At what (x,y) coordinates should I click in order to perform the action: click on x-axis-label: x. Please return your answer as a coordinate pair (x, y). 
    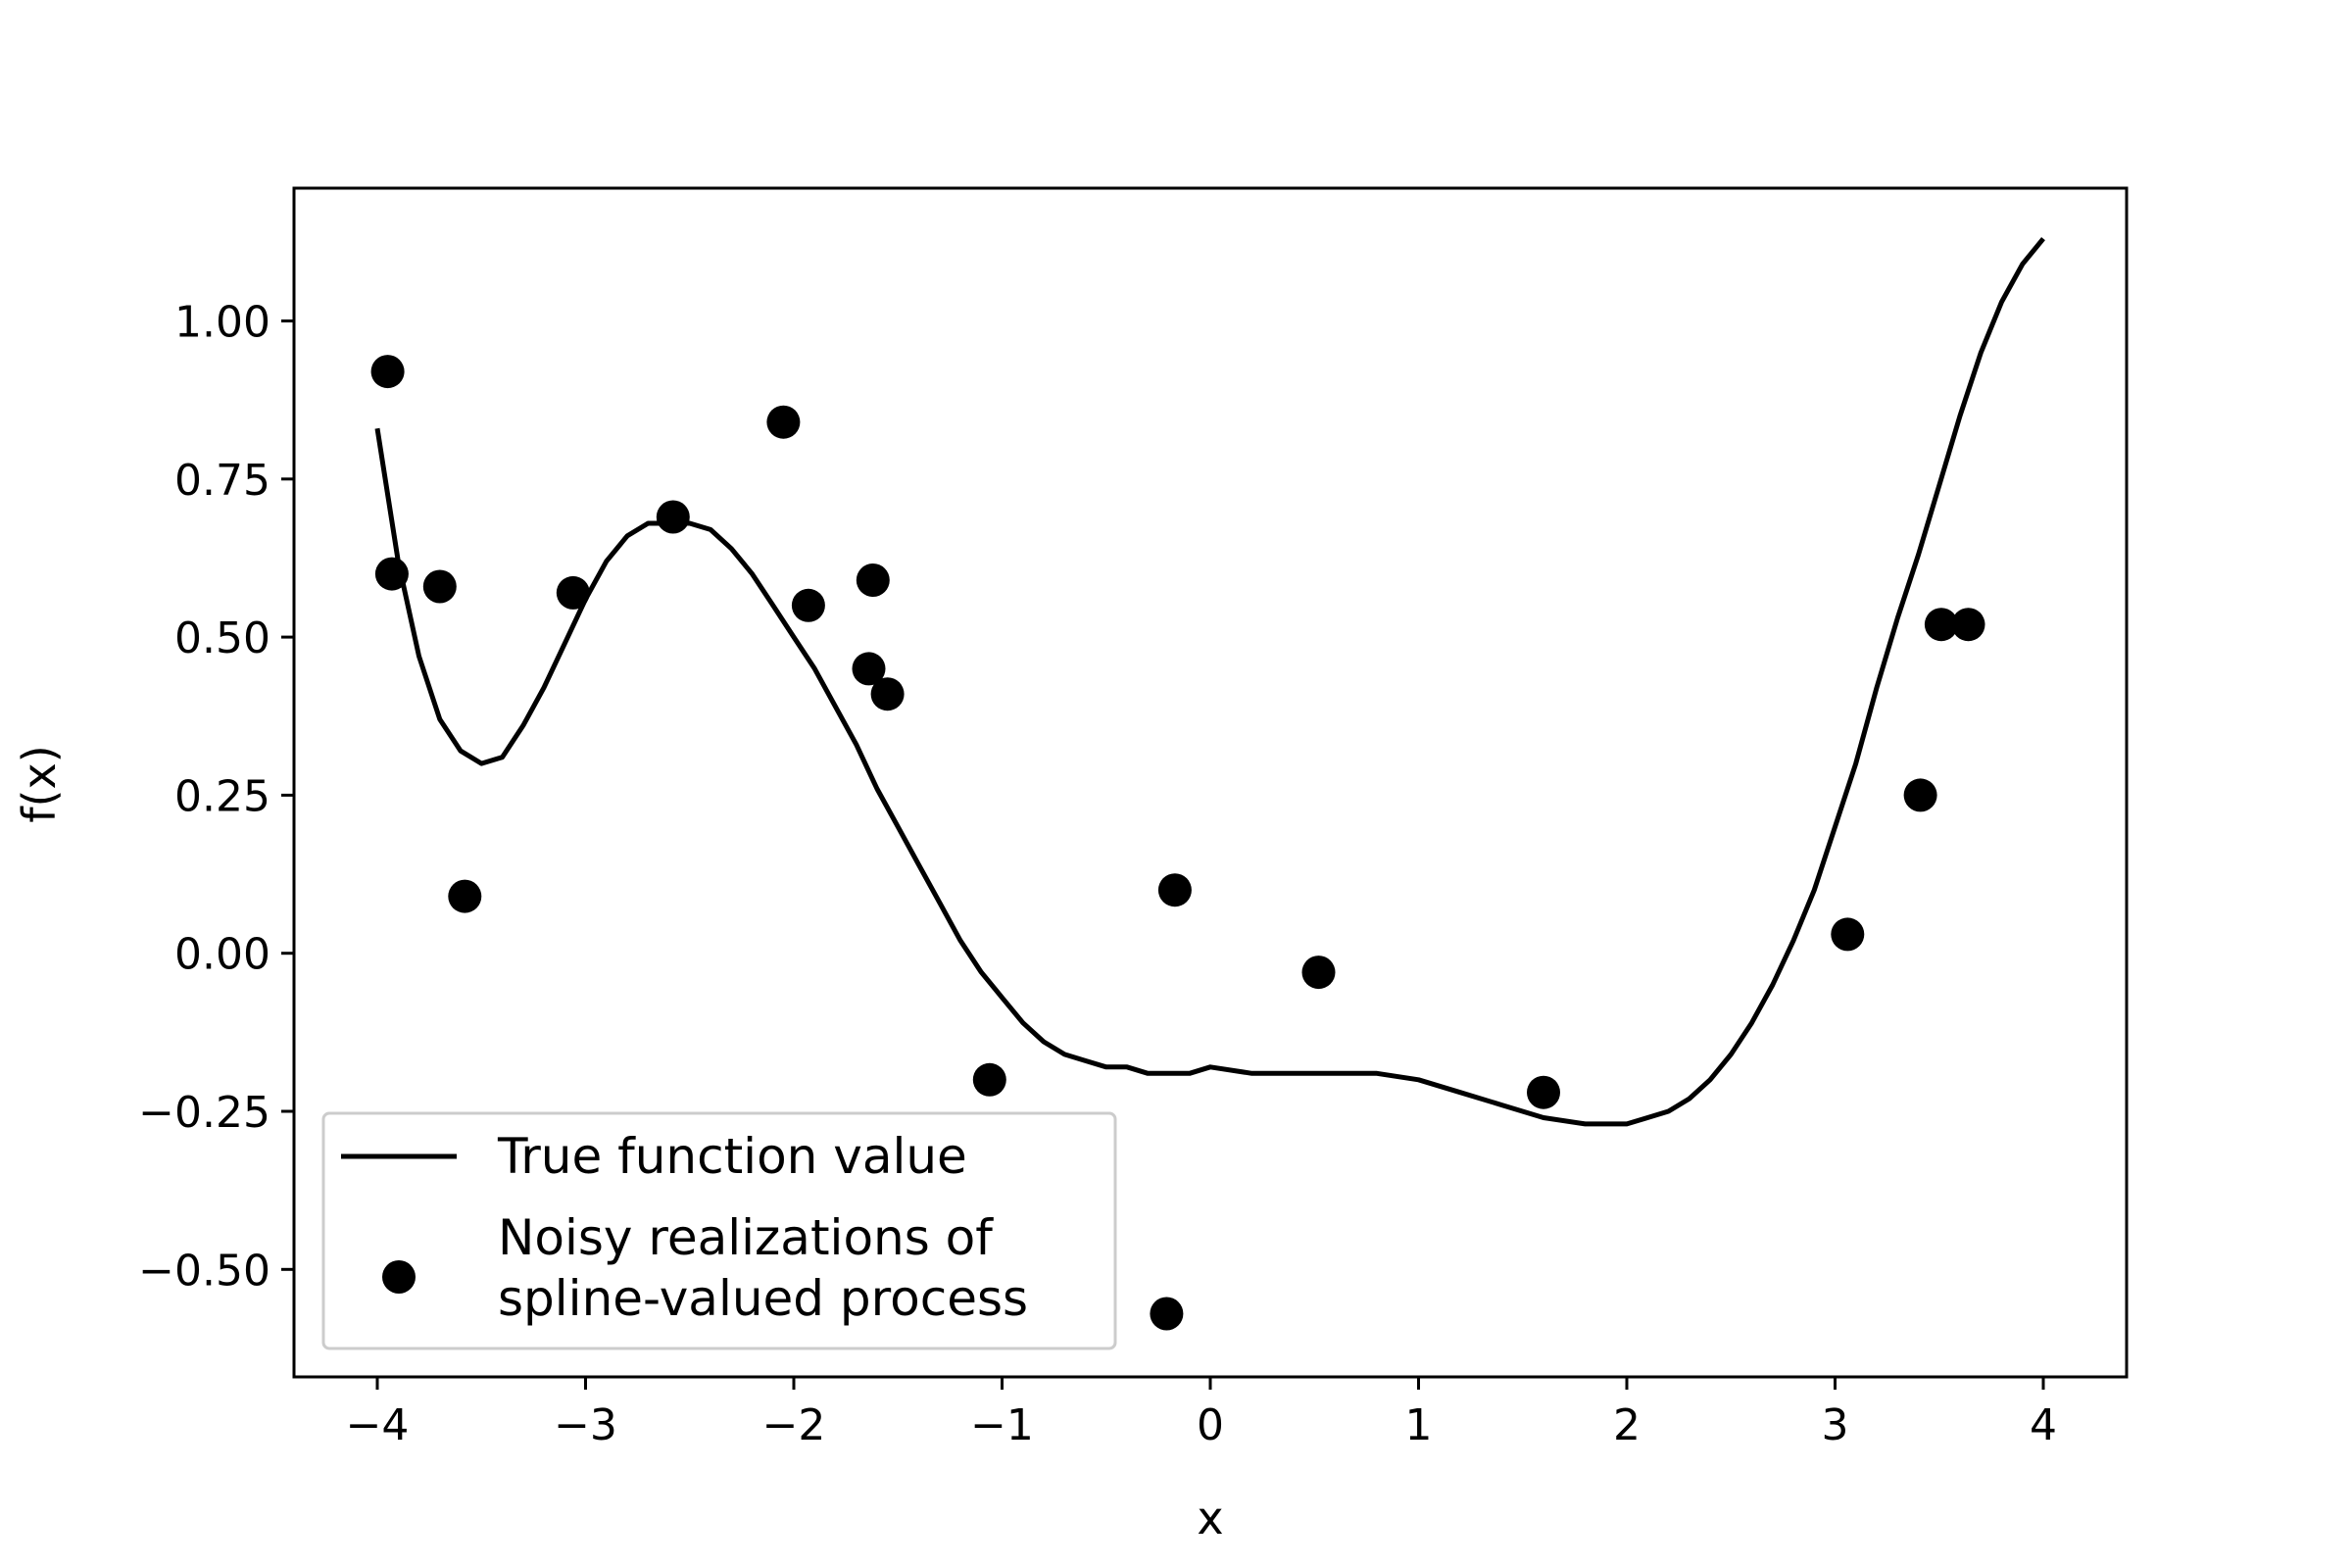
    Looking at the image, I should click on (1210, 1518).